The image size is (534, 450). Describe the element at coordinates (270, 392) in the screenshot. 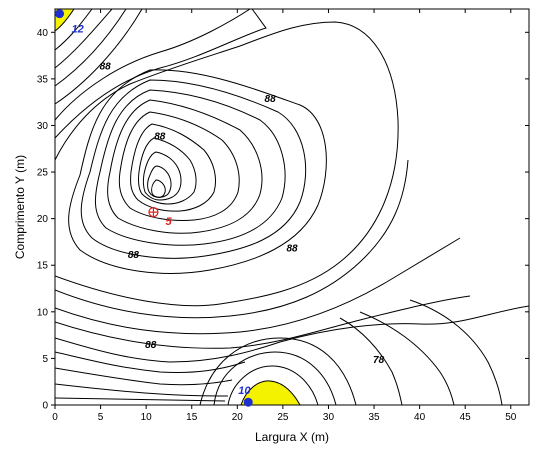

I see `low-zone-fill-bottom` at that location.